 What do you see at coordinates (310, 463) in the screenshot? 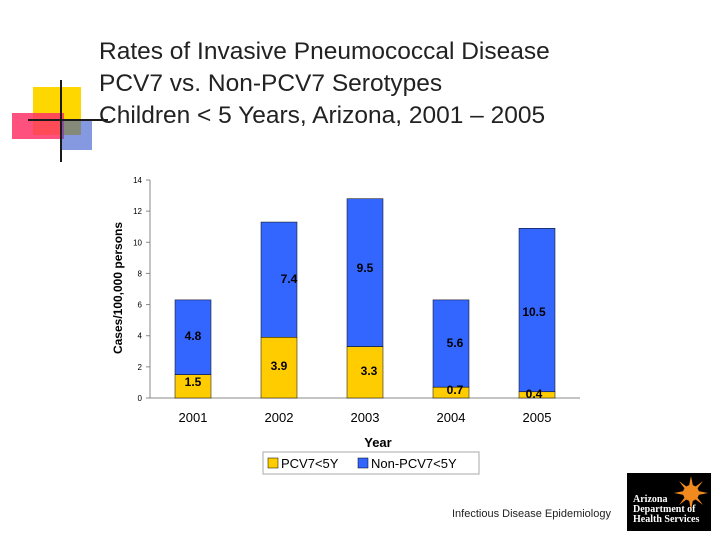
I see `legend-label-pcv7: PCV7<5Y` at bounding box center [310, 463].